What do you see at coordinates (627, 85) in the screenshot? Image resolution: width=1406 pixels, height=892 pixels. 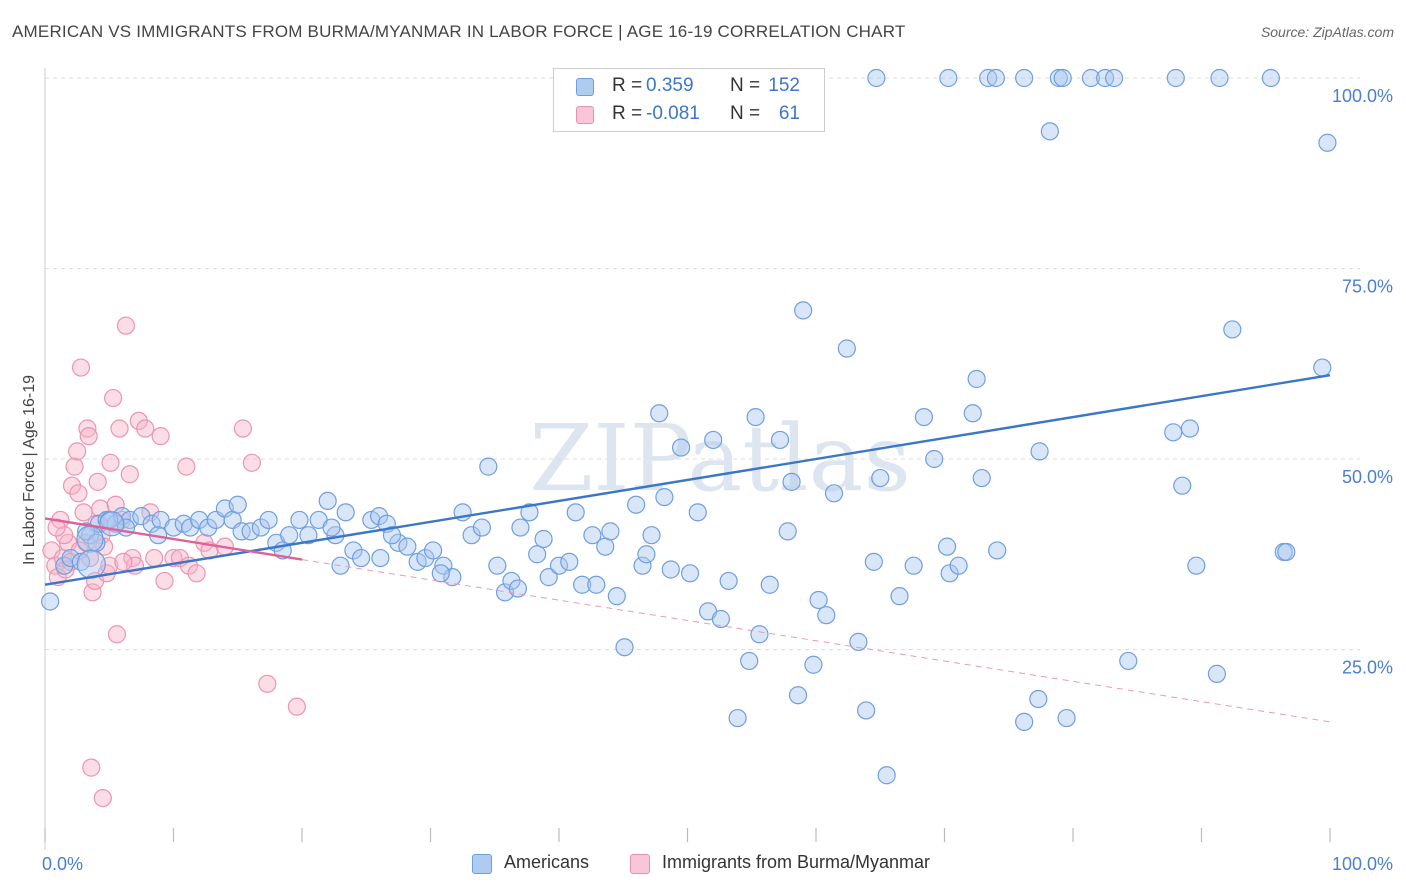 I see `legend-r-label: R =` at bounding box center [627, 85].